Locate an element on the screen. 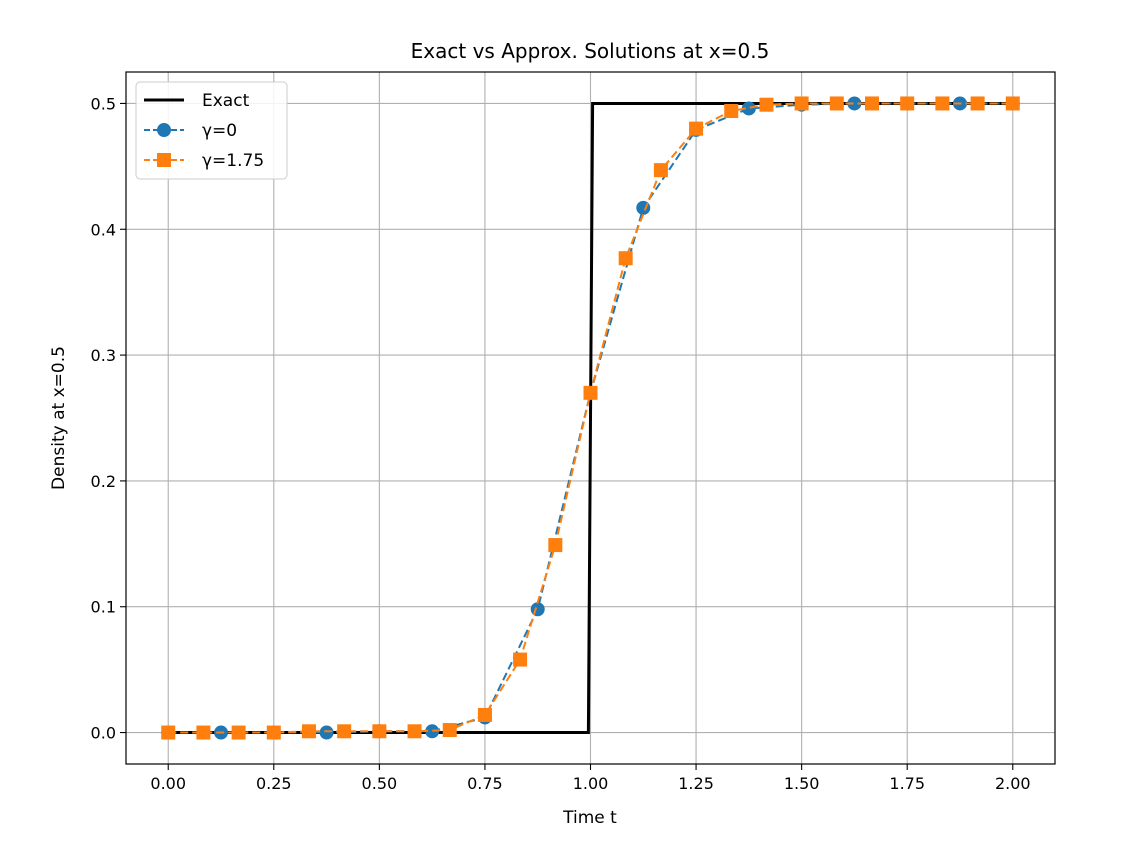  y-tick-label: 0.3 is located at coordinates (103, 355).